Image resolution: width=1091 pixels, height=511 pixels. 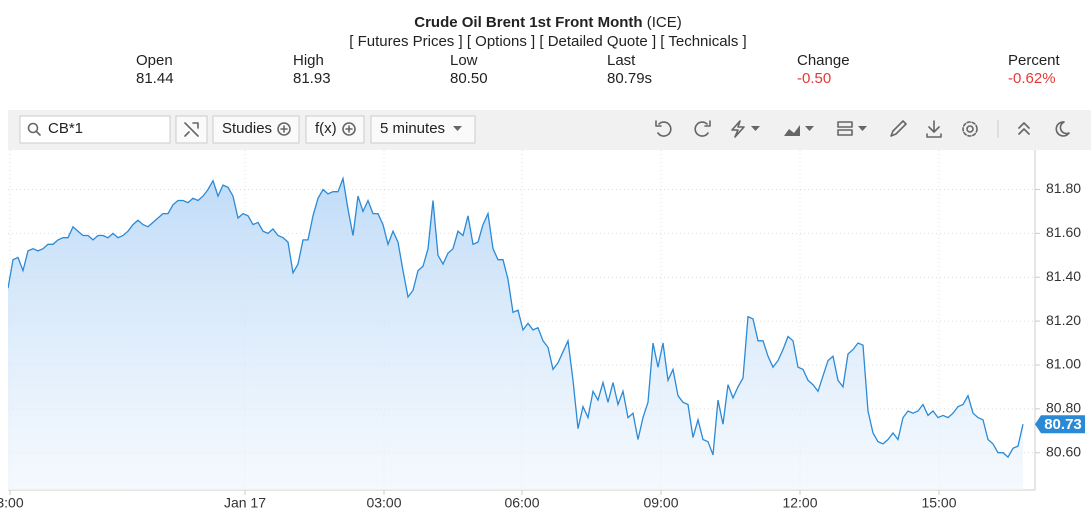 I want to click on quote-value: 80.79s, so click(x=629, y=78).